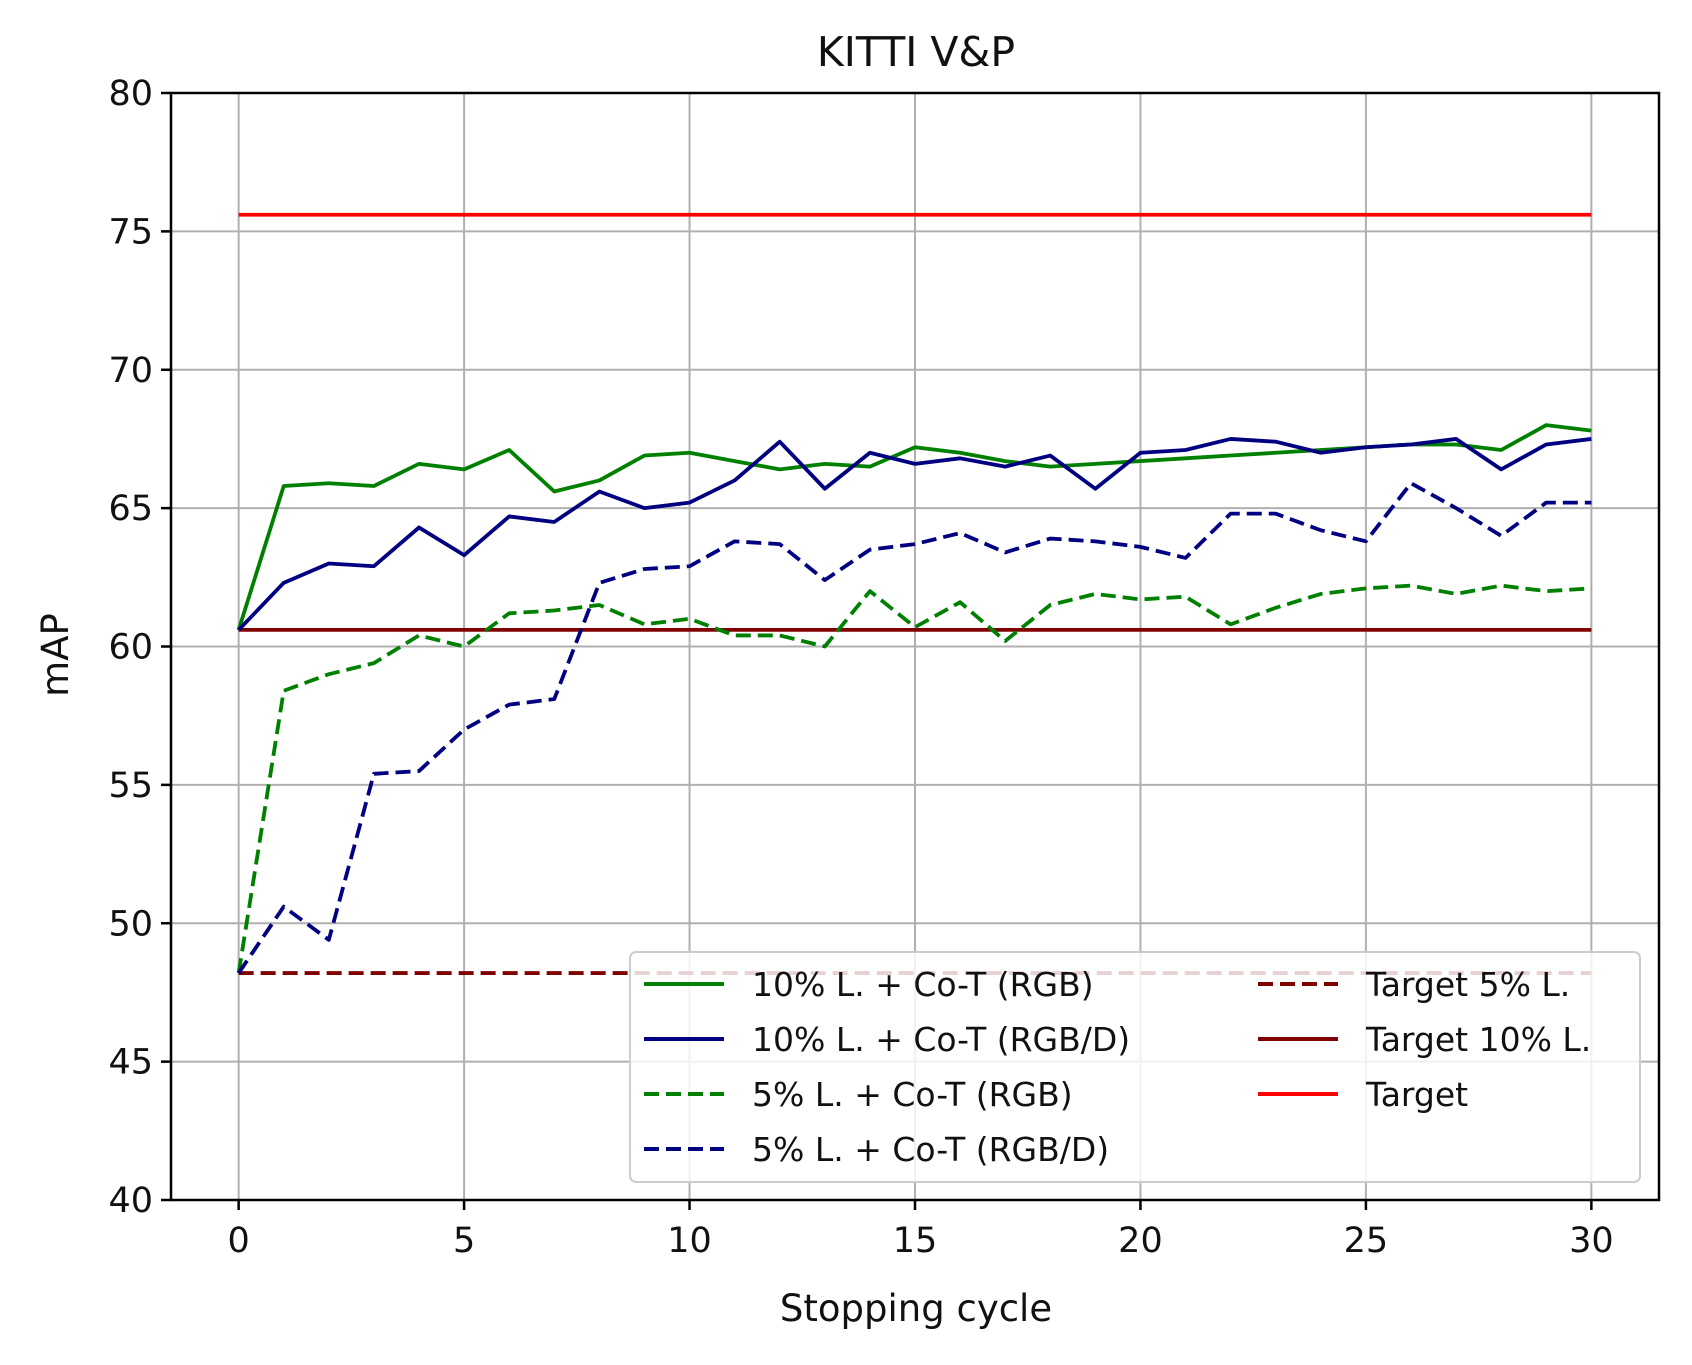 The width and height of the screenshot is (1692, 1365). Describe the element at coordinates (1140, 1241) in the screenshot. I see `x-tick-label: 20` at that location.